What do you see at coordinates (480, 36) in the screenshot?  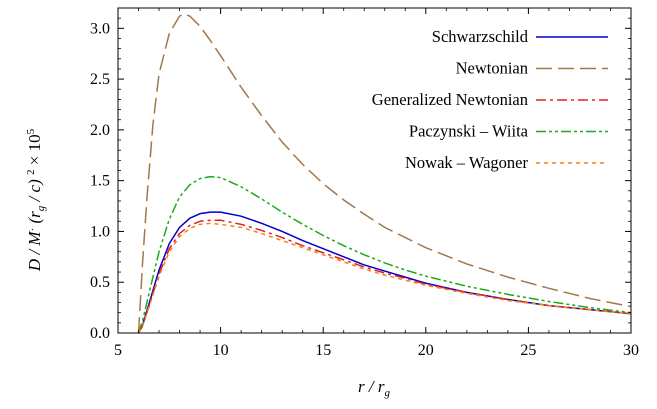 I see `legend-label: Schwarzschild` at bounding box center [480, 36].